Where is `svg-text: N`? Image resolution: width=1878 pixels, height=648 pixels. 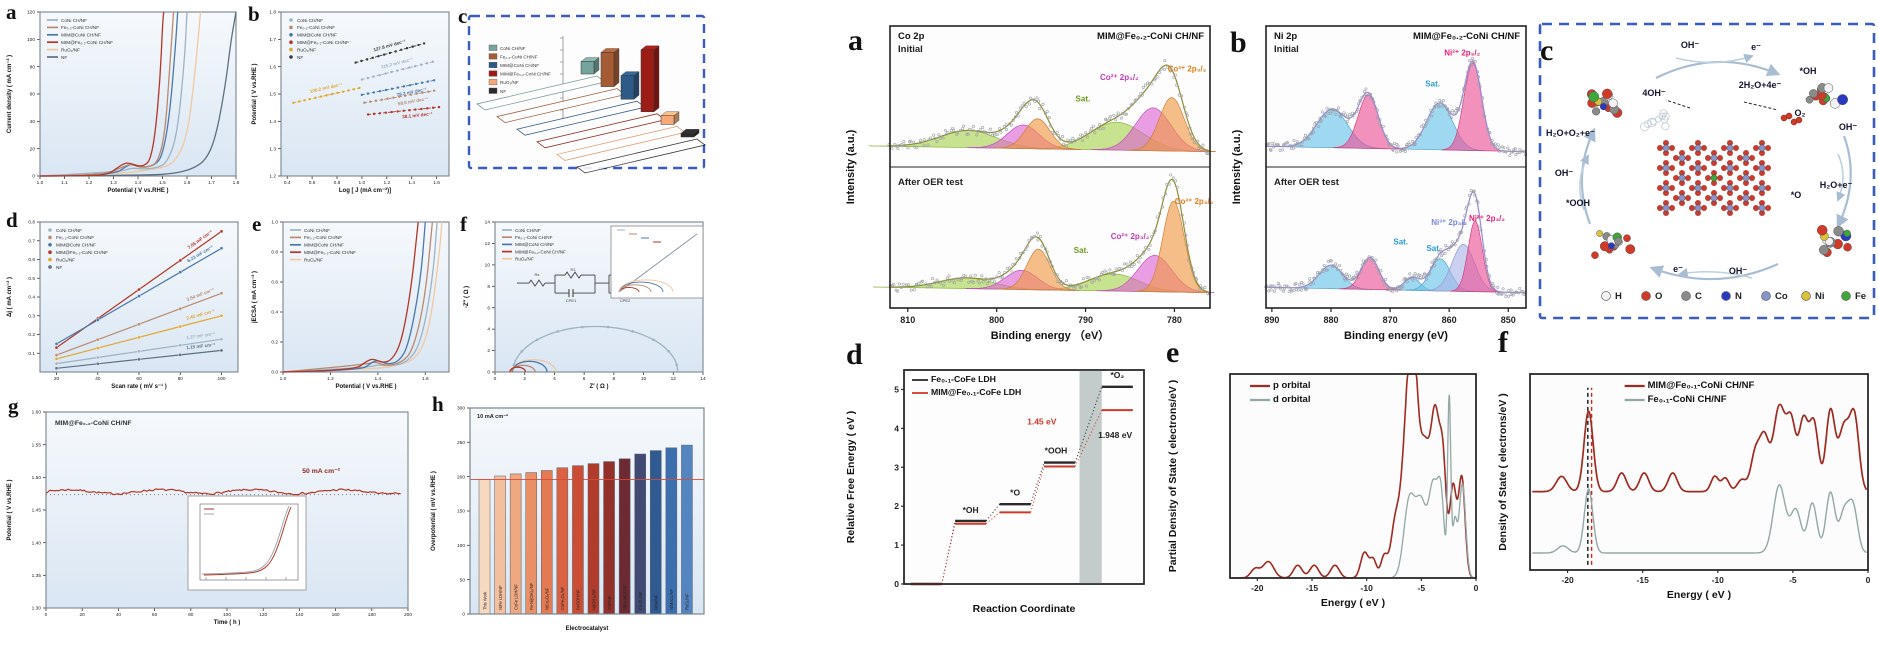 svg-text: N is located at coordinates (1738, 296).